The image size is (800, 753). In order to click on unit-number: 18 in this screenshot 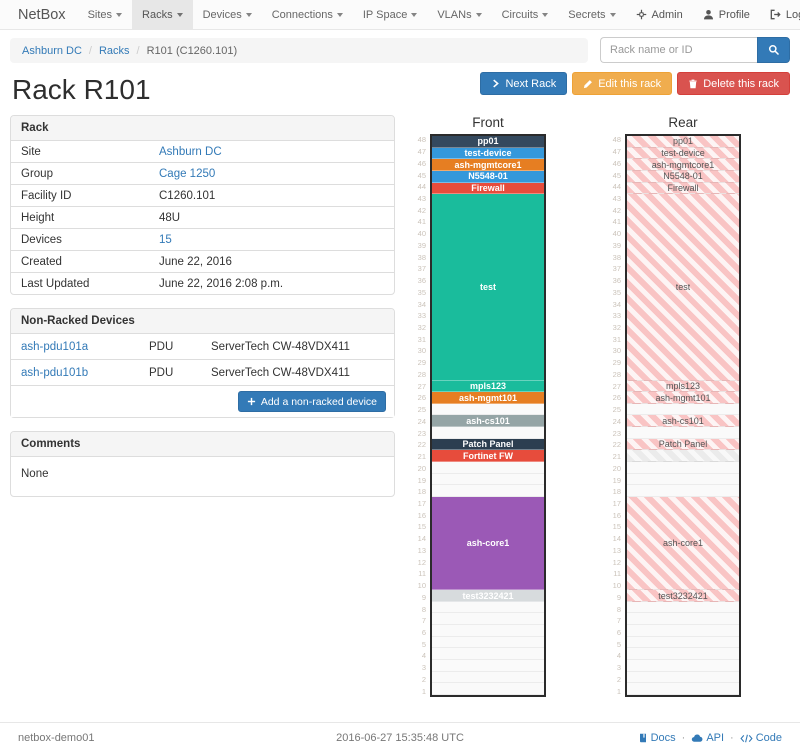, I will do `click(616, 492)`.